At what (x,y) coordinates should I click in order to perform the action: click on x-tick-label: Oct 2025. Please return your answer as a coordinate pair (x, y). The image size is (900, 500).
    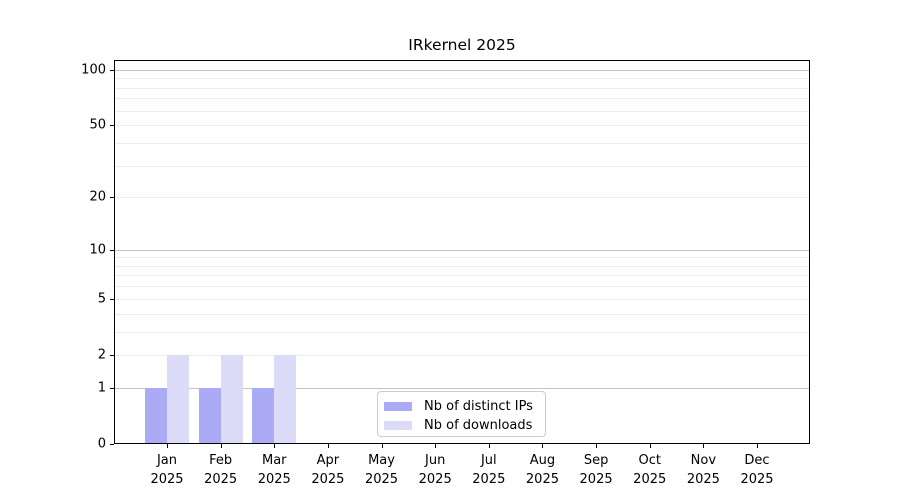
    Looking at the image, I should click on (650, 470).